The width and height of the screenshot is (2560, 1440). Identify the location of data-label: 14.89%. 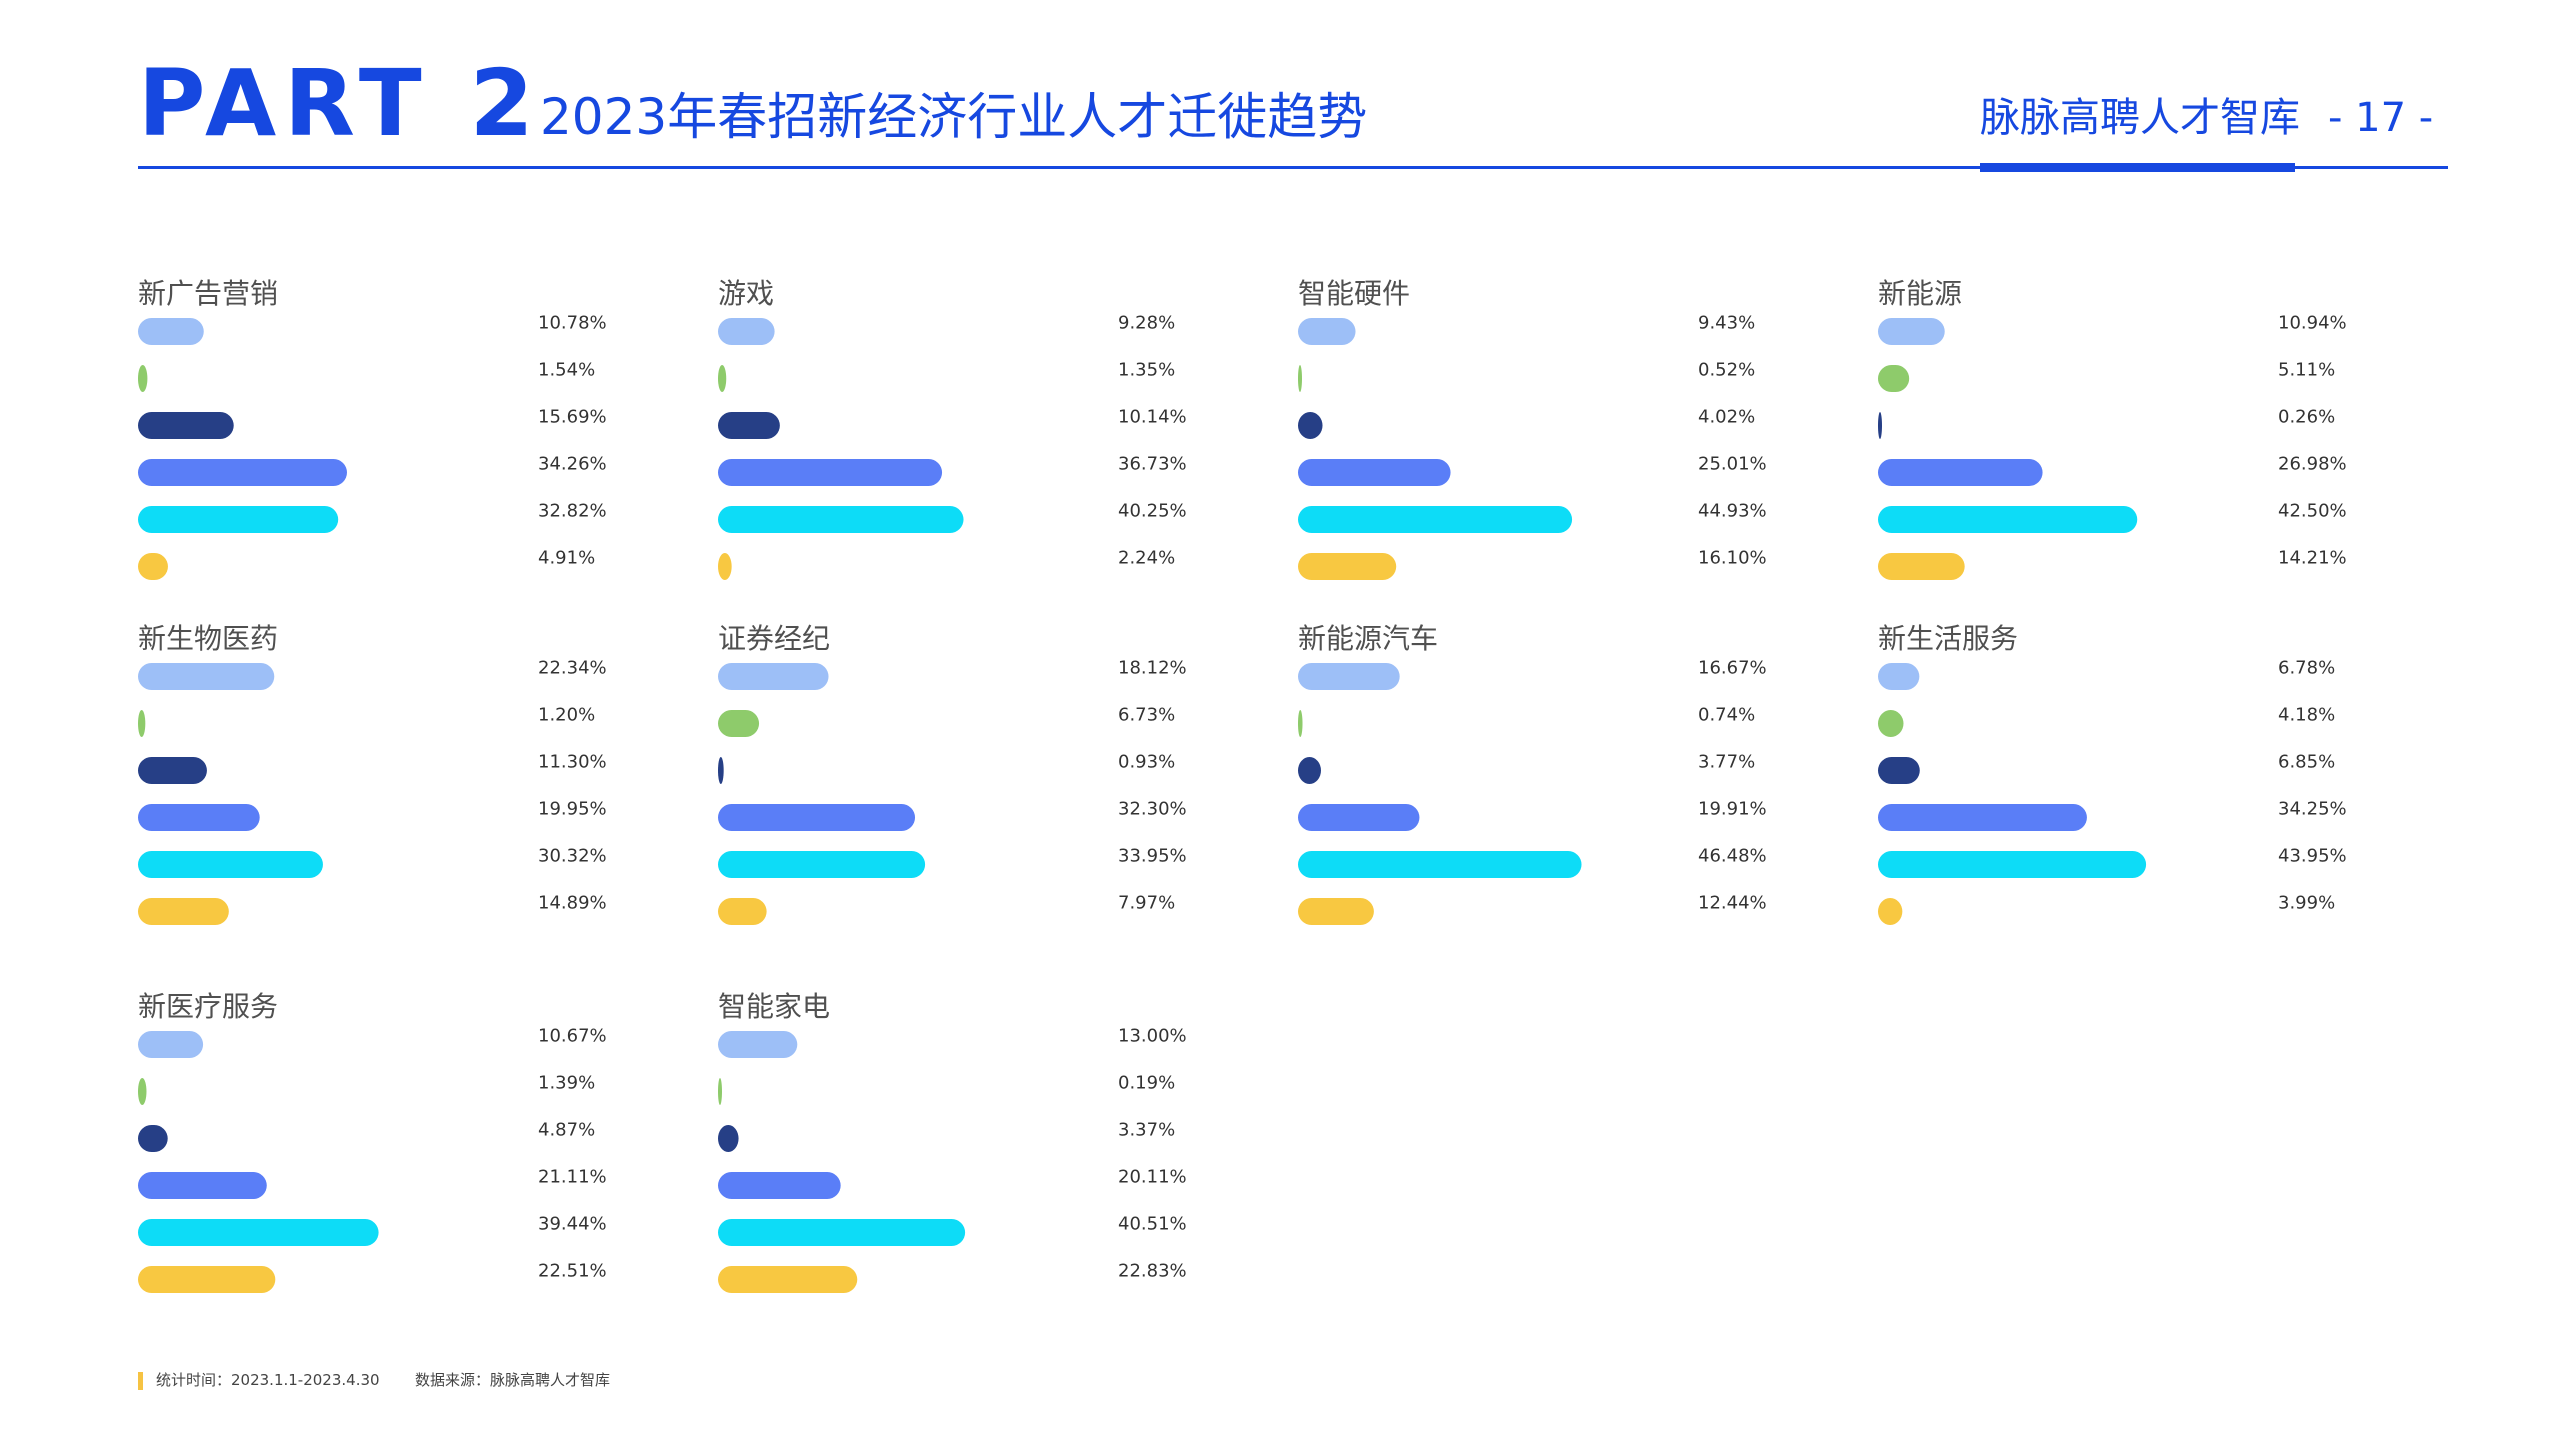
(572, 903).